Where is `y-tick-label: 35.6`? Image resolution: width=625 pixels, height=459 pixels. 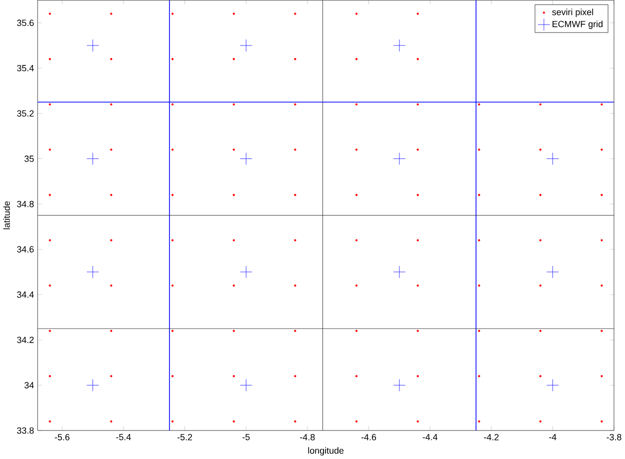 y-tick-label: 35.6 is located at coordinates (25, 23).